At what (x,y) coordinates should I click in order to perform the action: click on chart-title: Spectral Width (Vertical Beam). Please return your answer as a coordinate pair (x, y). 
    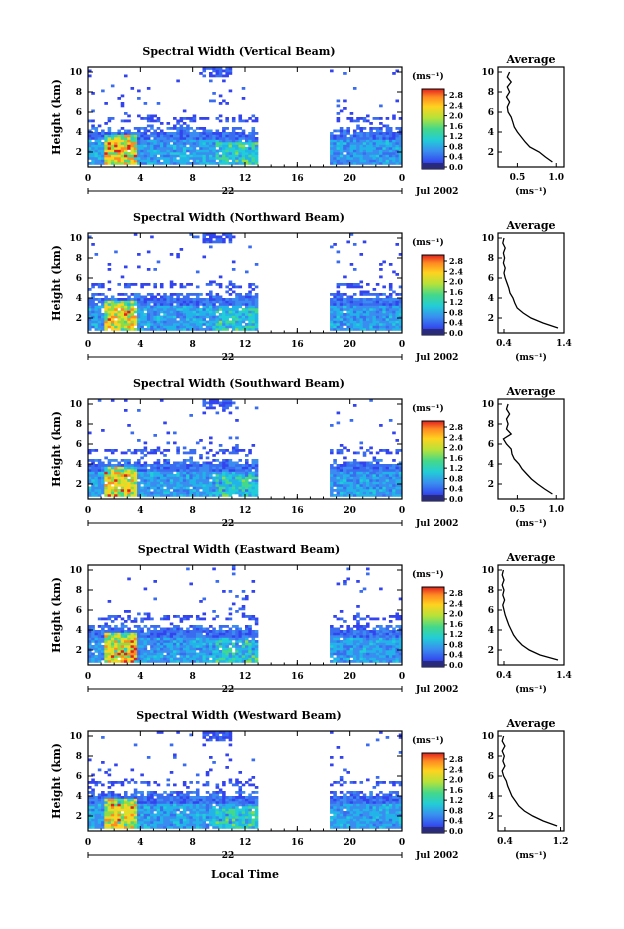
    Looking at the image, I should click on (238, 51).